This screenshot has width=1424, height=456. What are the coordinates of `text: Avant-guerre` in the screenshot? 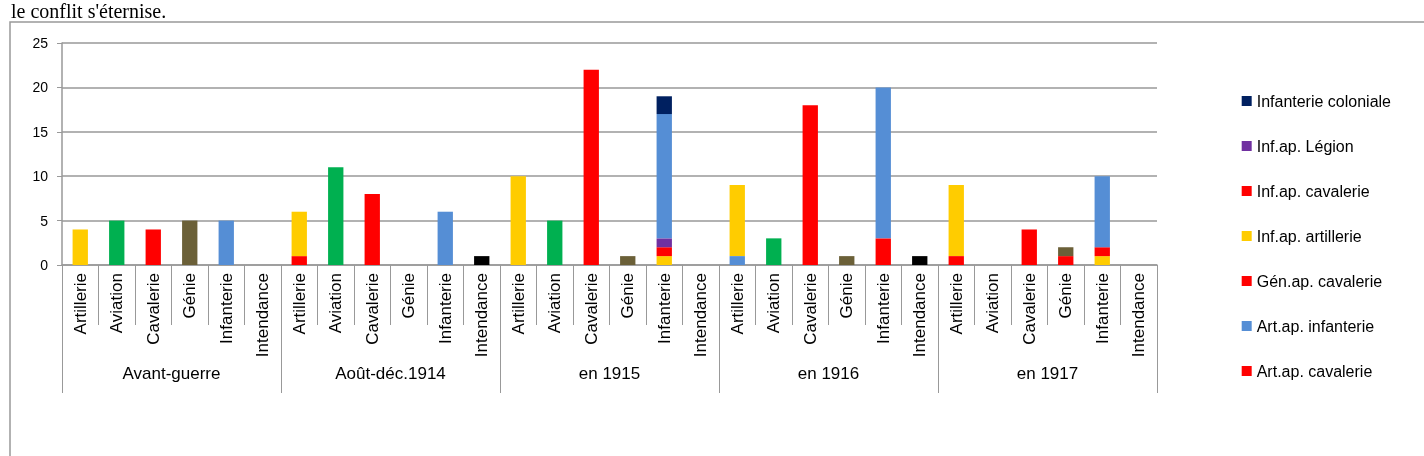 It's located at (171, 373).